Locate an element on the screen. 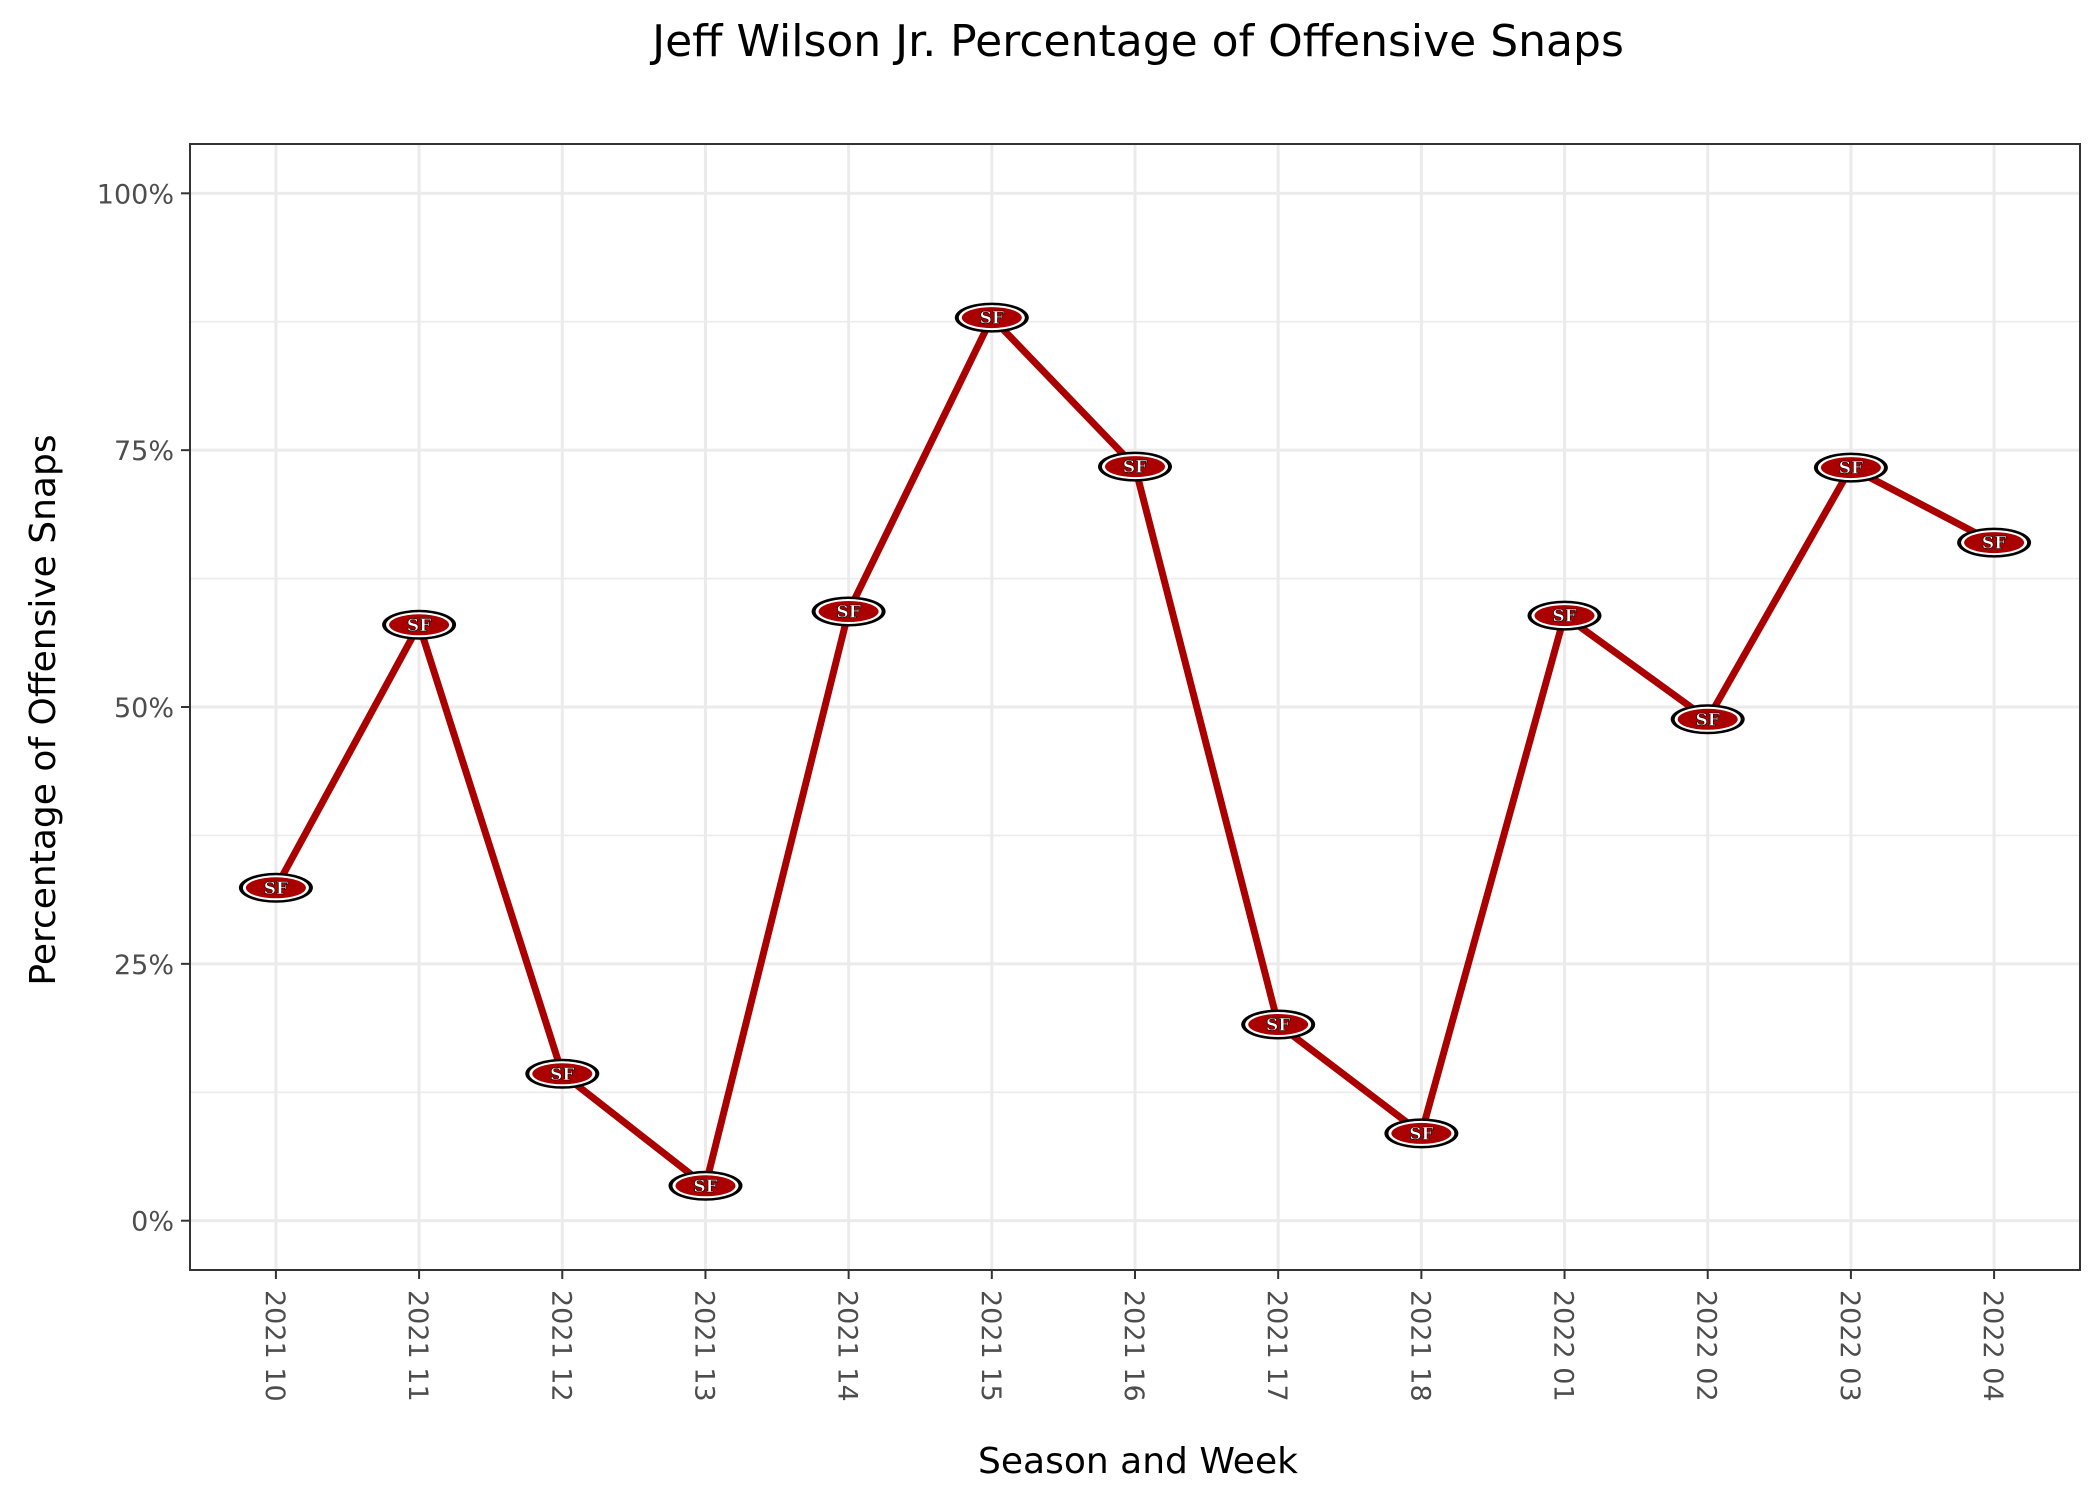 Image resolution: width=2100 pixels, height=1500 pixels. x-tick-label: 2021 16 is located at coordinates (1133, 1346).